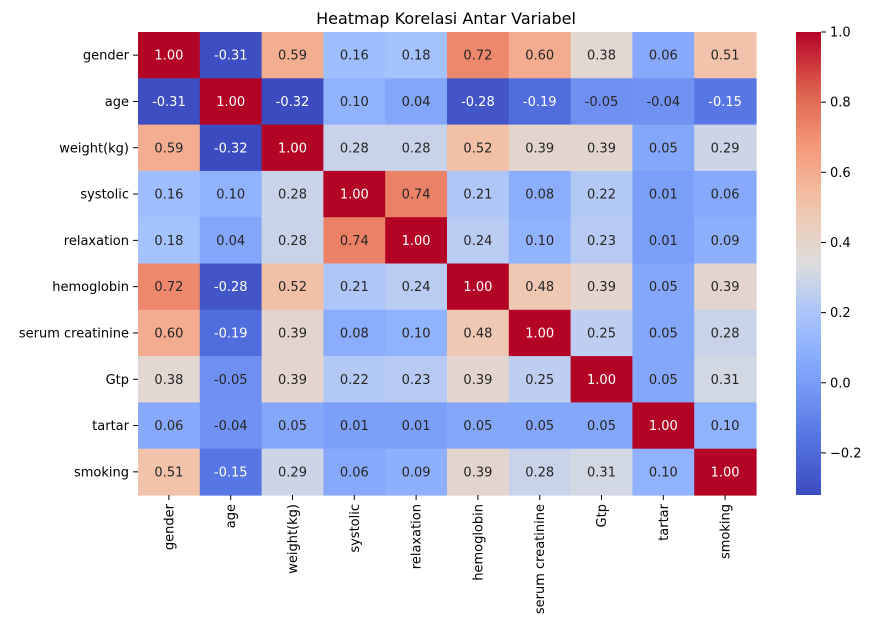  I want to click on colorbar-tick-label: −0.2, so click(846, 453).